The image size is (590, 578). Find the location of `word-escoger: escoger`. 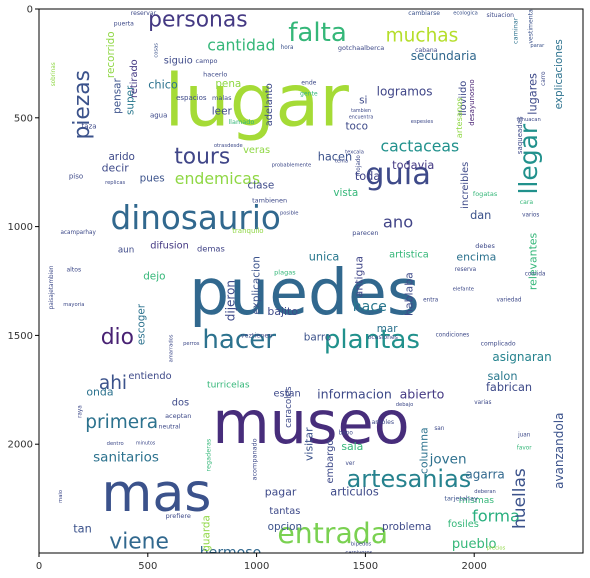

word-escoger: escoger is located at coordinates (141, 324).